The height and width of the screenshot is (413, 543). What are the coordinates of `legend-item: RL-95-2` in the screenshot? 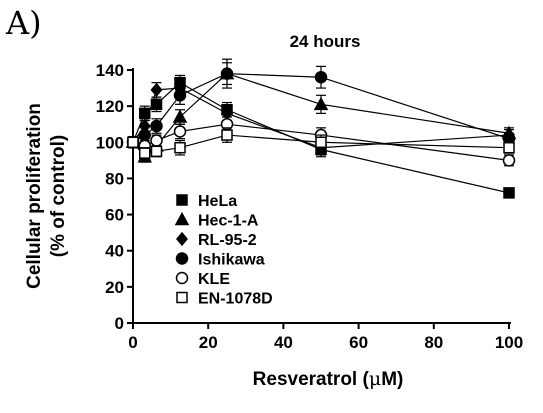 It's located at (216, 240).